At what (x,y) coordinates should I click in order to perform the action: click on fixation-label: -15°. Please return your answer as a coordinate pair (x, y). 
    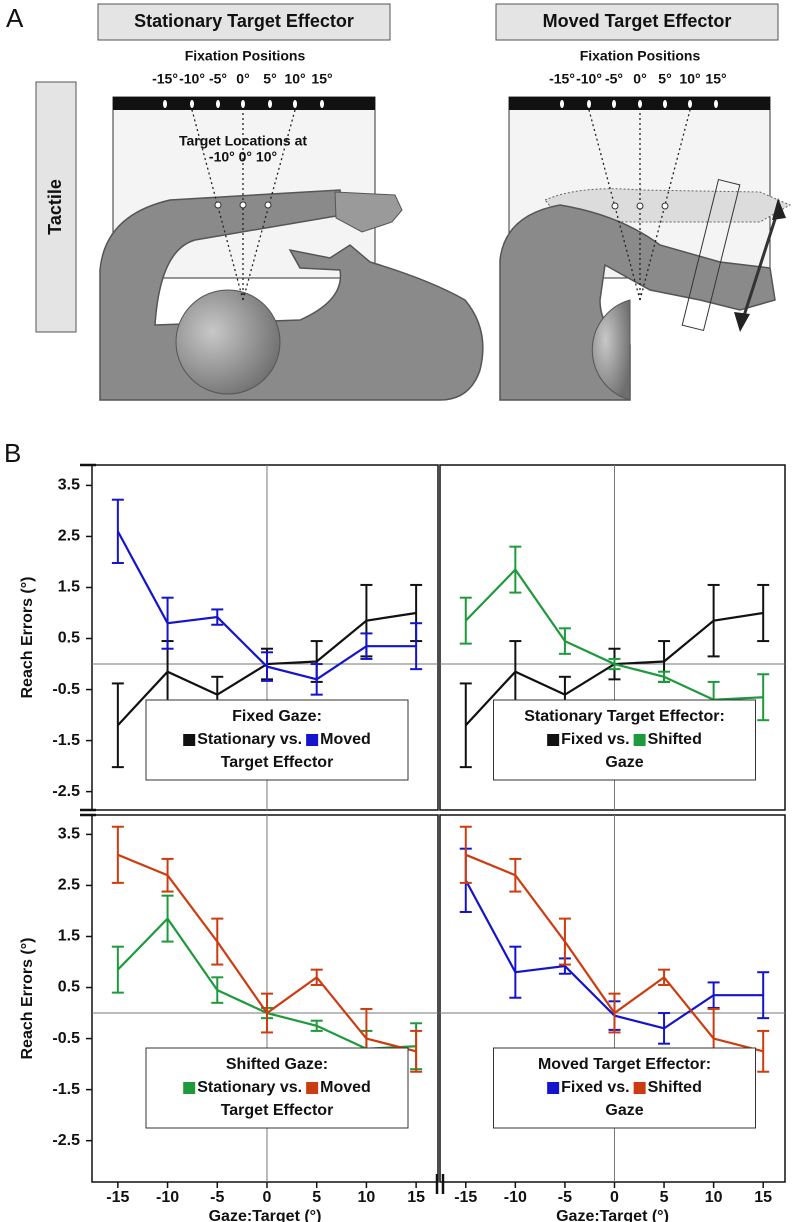
    Looking at the image, I should click on (562, 79).